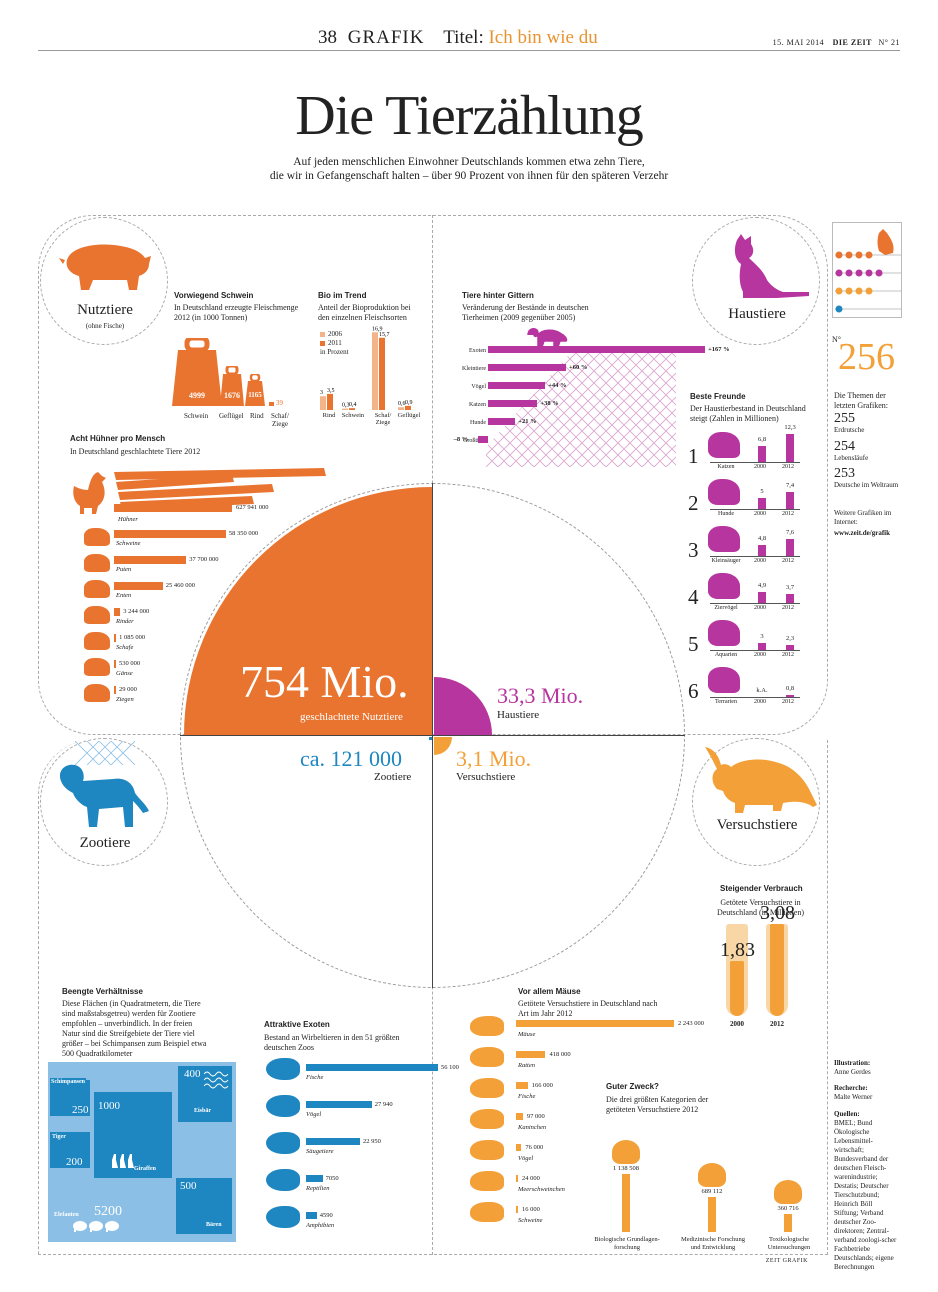 This screenshot has width=938, height=1292. Describe the element at coordinates (844, 446) in the screenshot. I see `sidebar-item-254-number: 254` at that location.